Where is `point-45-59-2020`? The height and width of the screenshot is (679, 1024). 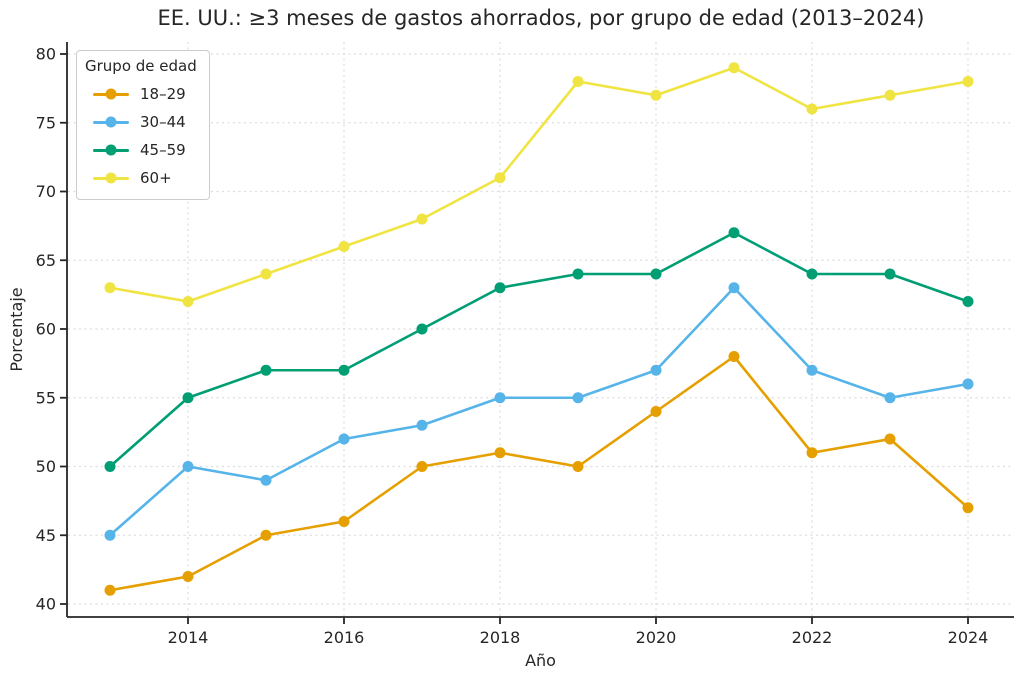 point-45-59-2020 is located at coordinates (656, 274).